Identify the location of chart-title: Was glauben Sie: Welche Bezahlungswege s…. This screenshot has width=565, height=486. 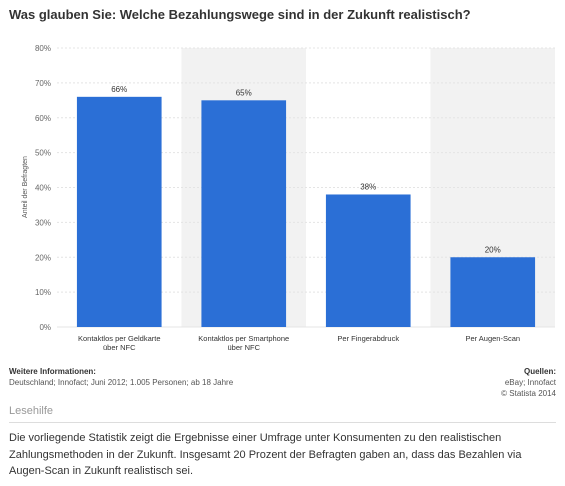
(240, 14).